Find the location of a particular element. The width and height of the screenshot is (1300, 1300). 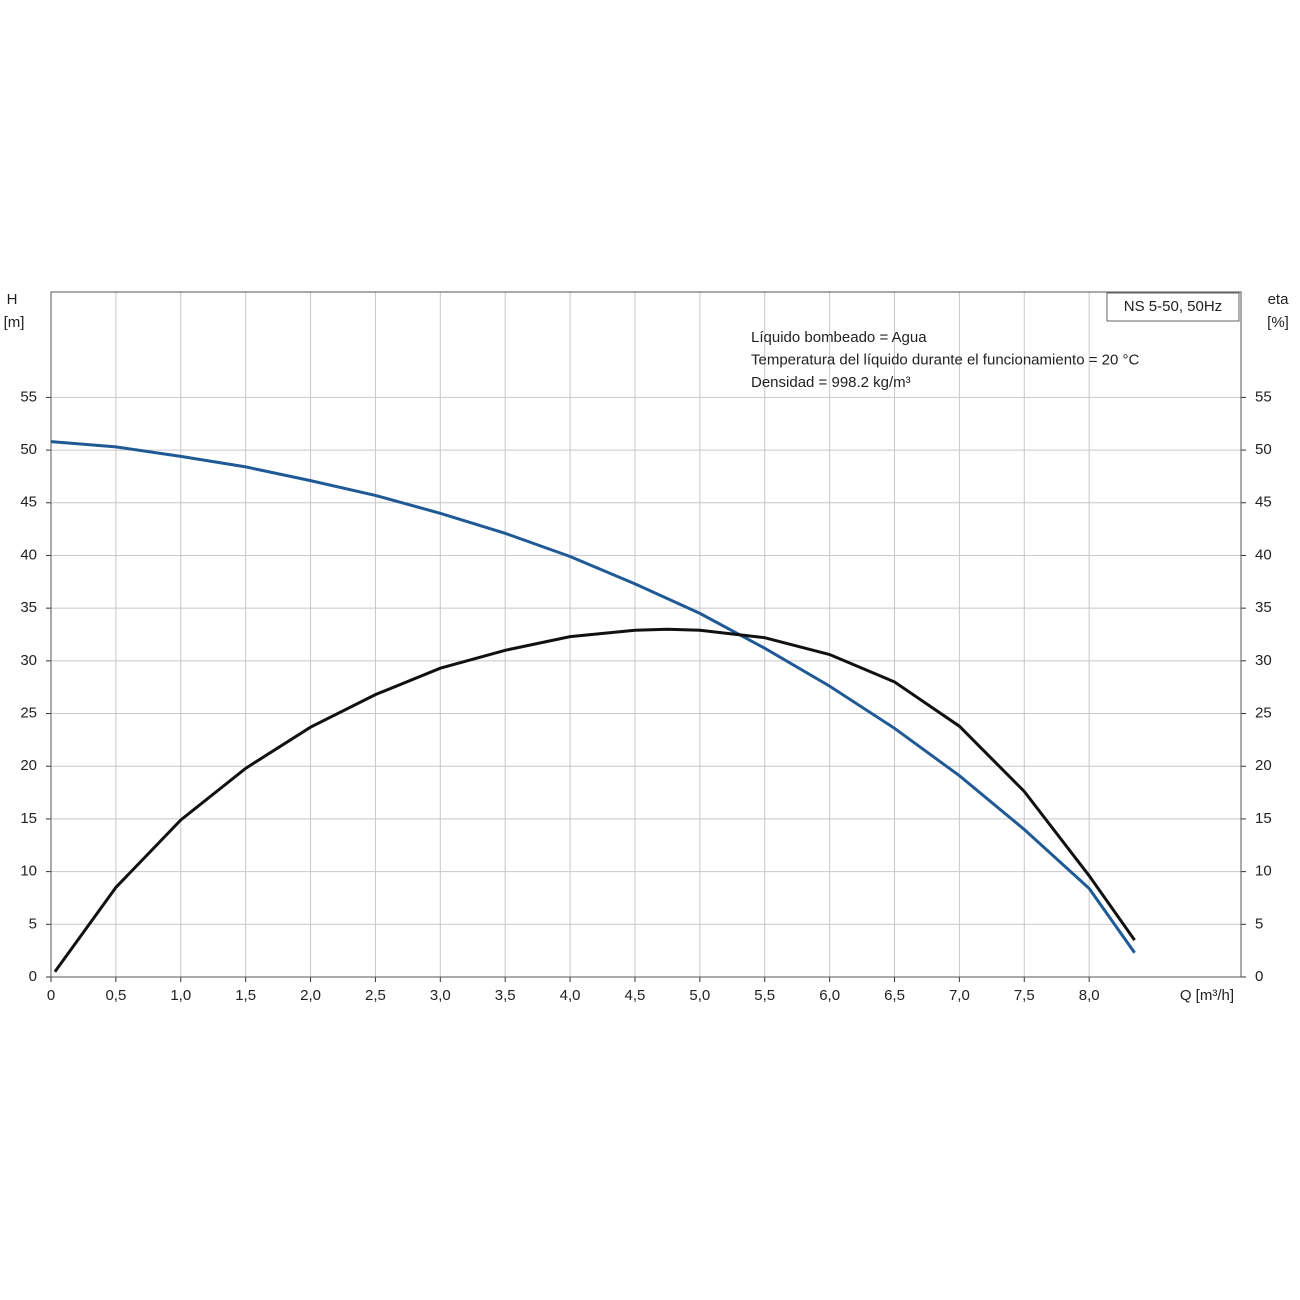

x-tick-label: 3,5 is located at coordinates (505, 995).